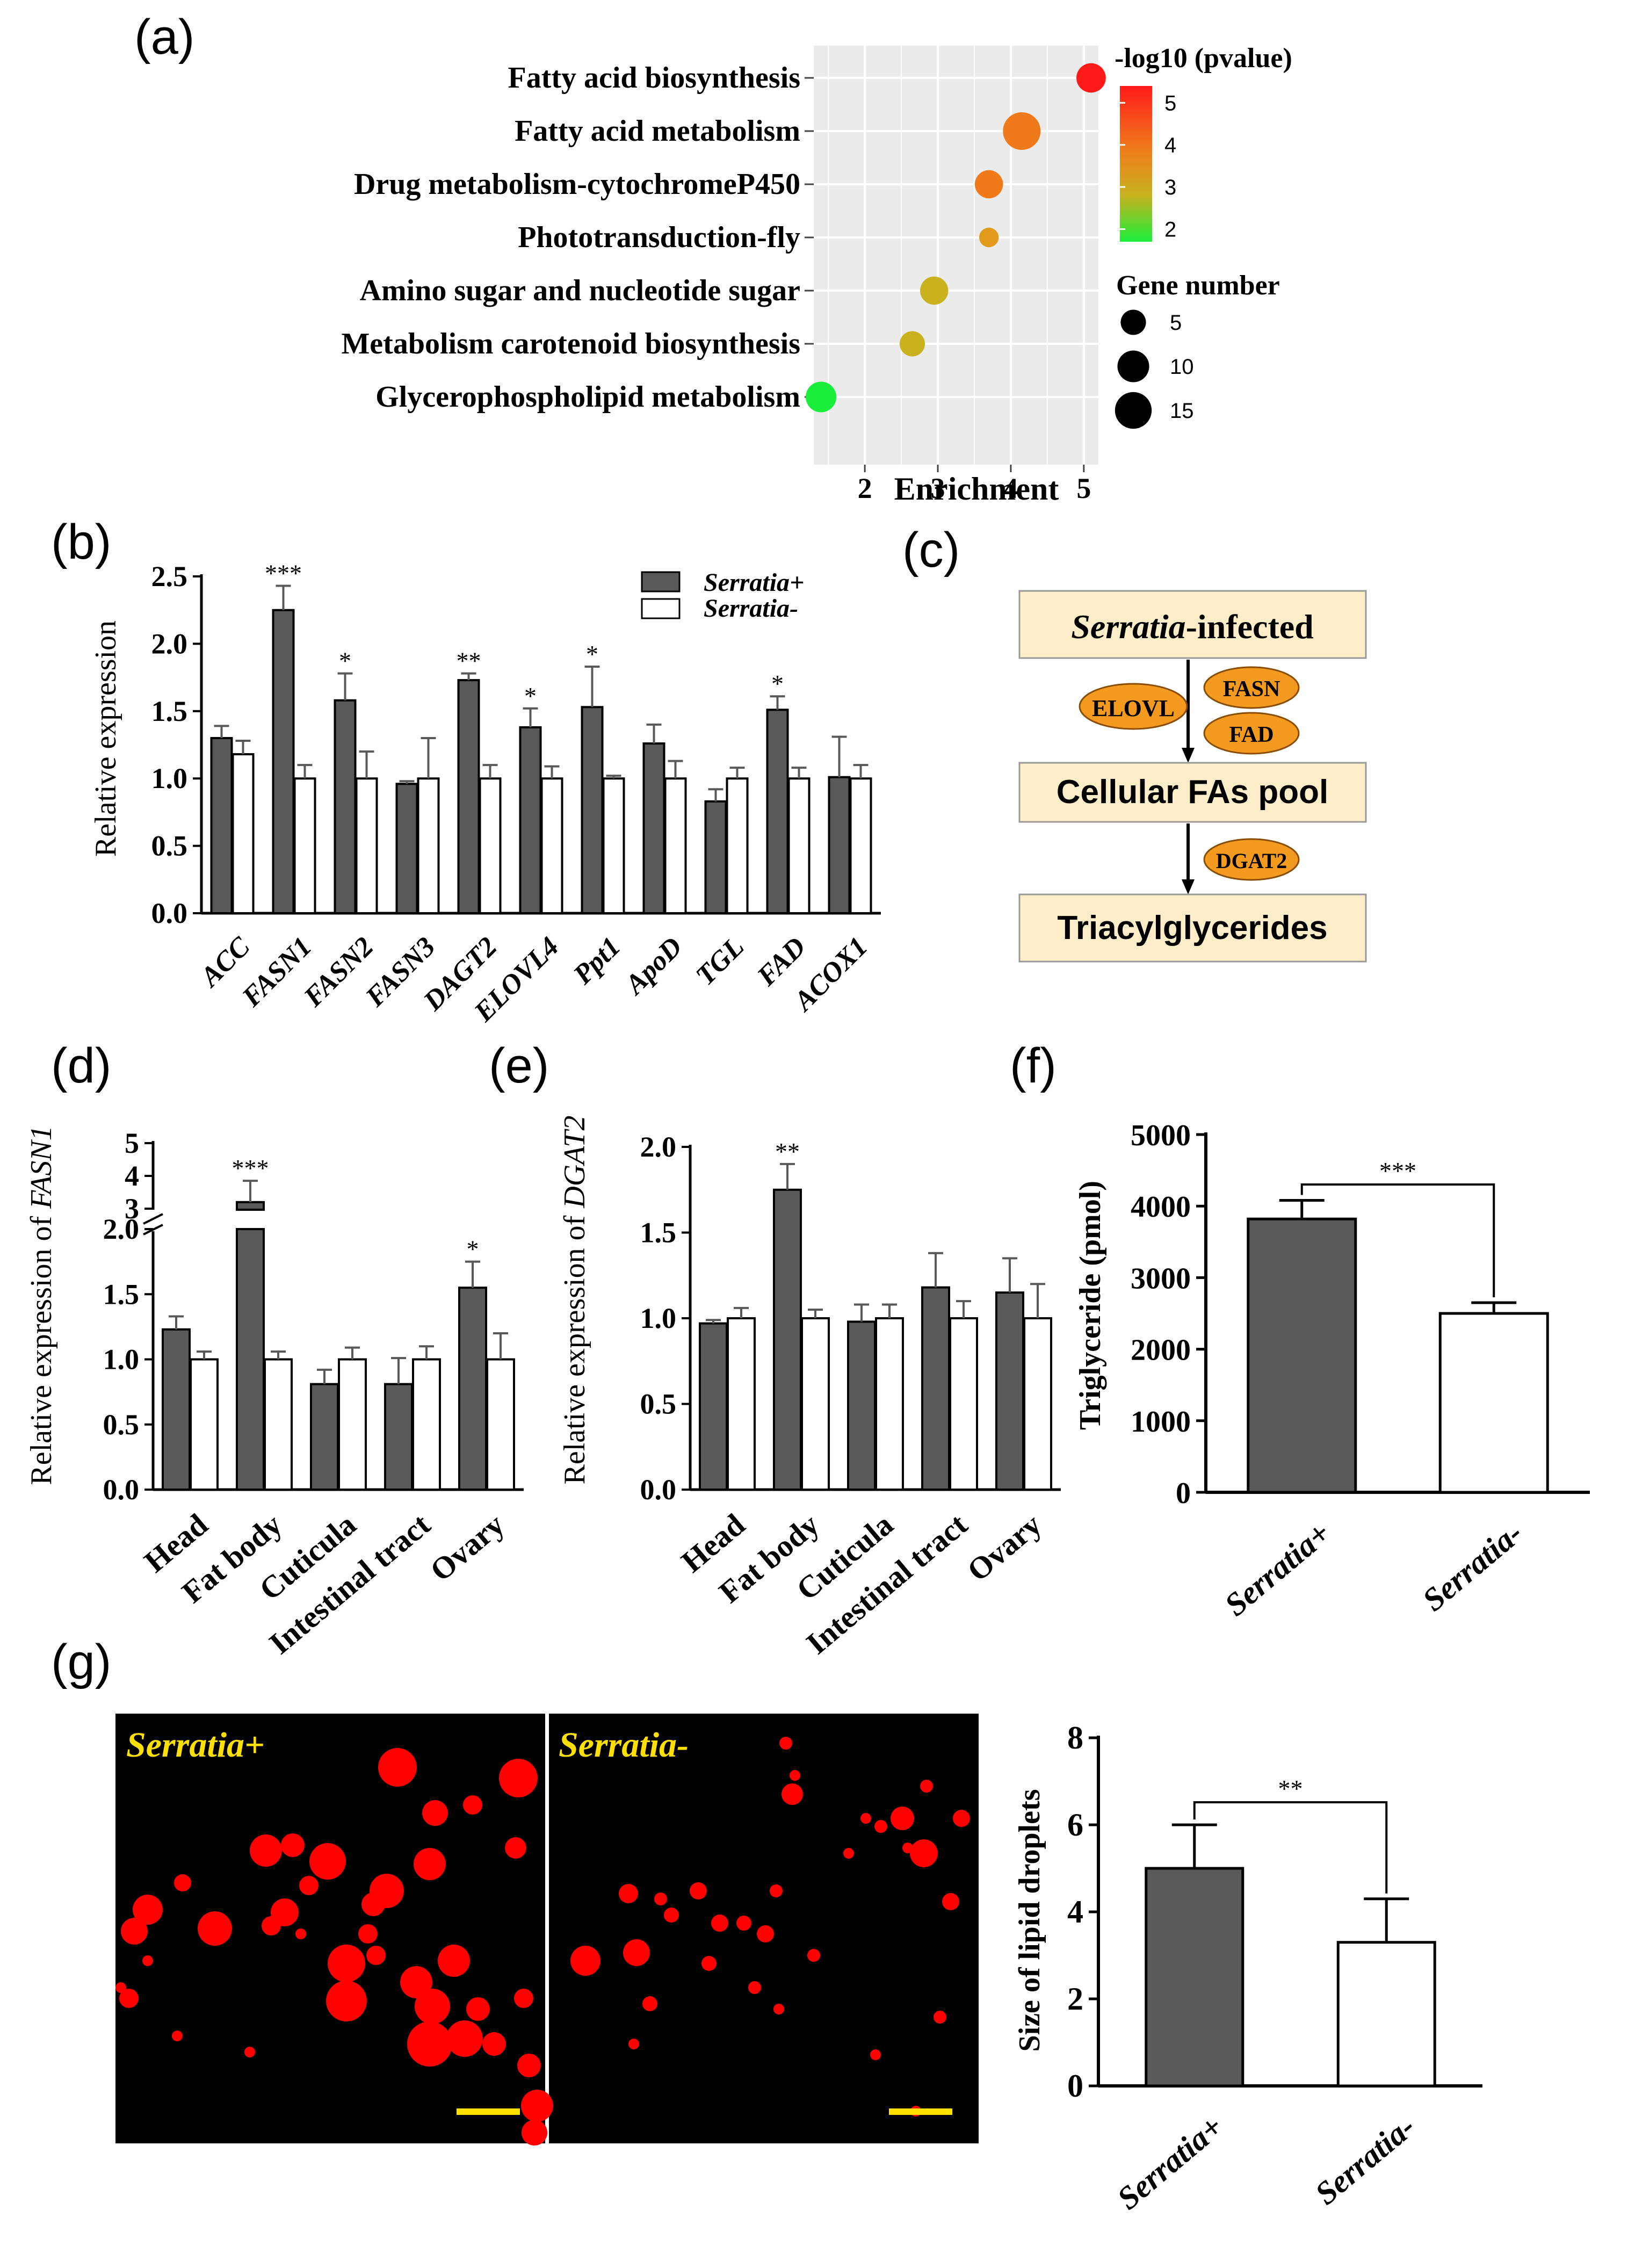 Image resolution: width=1628 pixels, height=2268 pixels. Describe the element at coordinates (661, 582) in the screenshot. I see `legend-b-swatch-plus` at that location.